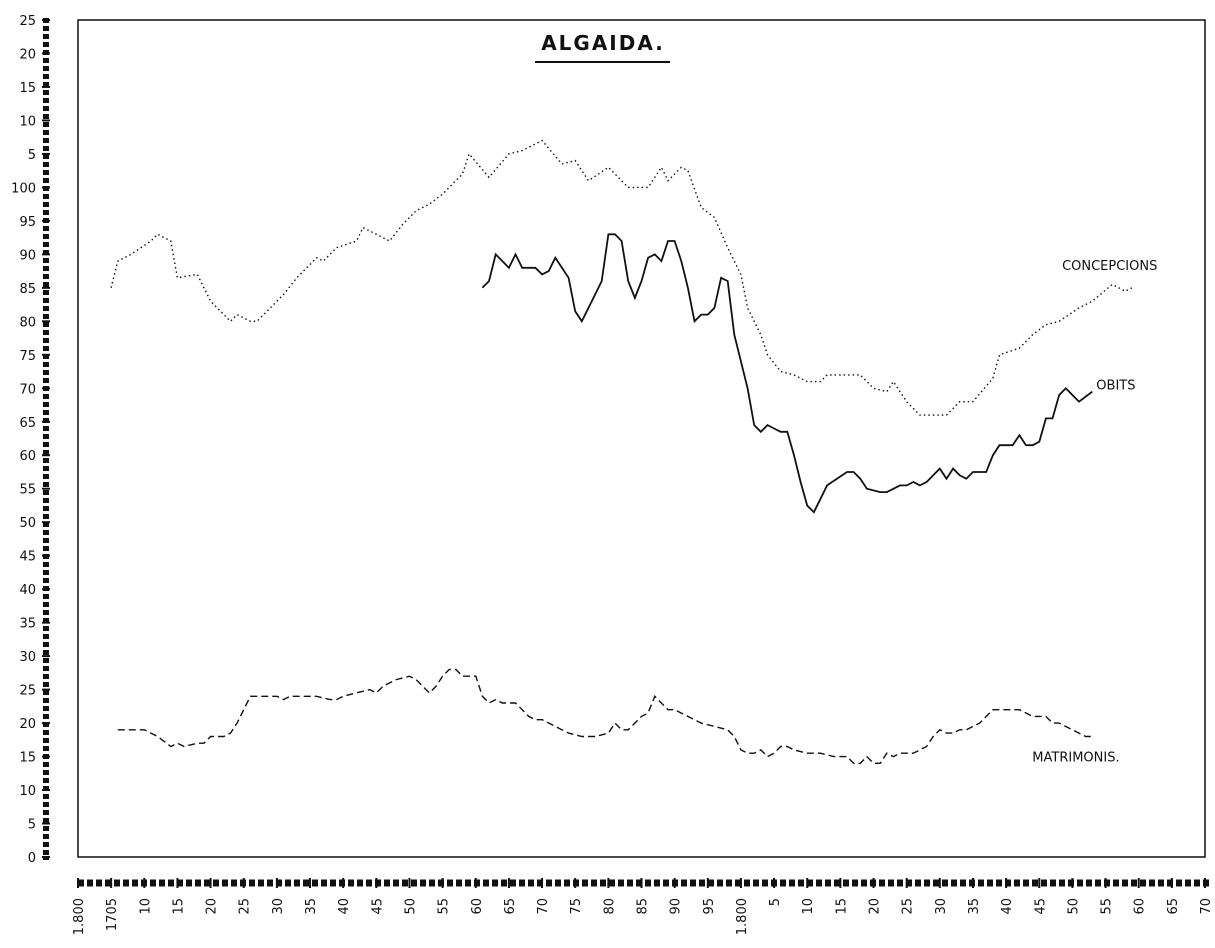  I want to click on y-tick-label: 55, so click(27, 490).